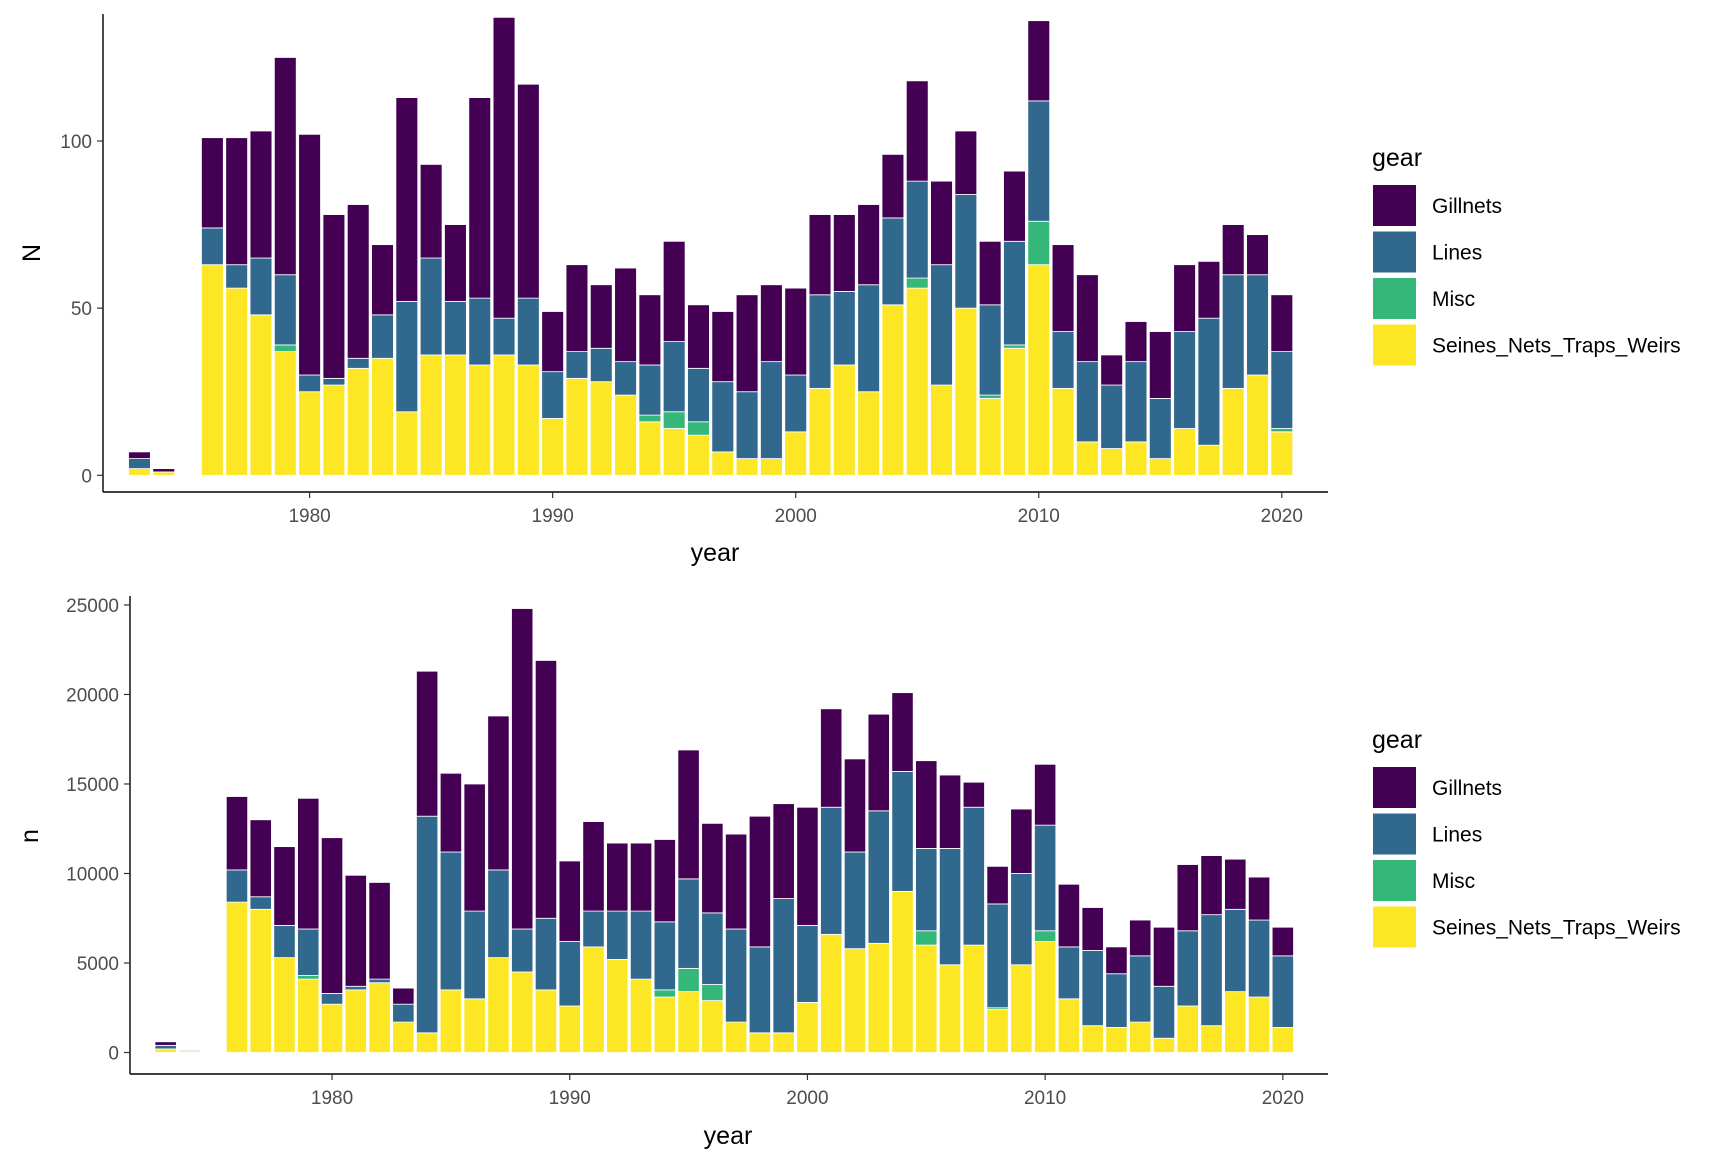 The image size is (1728, 1152). Describe the element at coordinates (76, 142) in the screenshot. I see `y-tick-label: 100` at that location.